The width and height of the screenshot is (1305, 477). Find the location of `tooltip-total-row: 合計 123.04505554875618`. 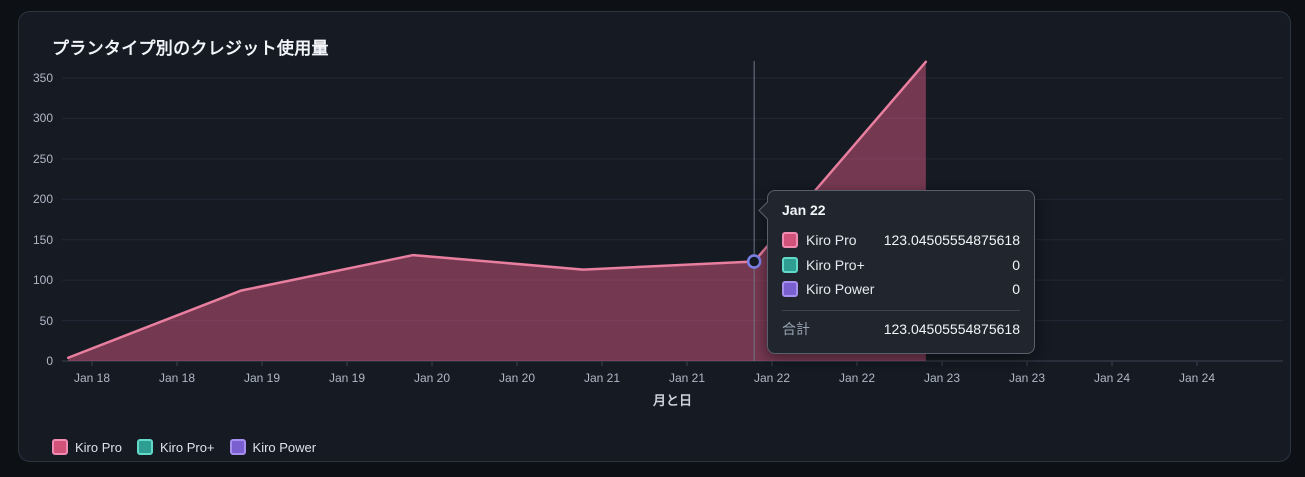

tooltip-total-row: 合計 123.04505554875618 is located at coordinates (901, 329).